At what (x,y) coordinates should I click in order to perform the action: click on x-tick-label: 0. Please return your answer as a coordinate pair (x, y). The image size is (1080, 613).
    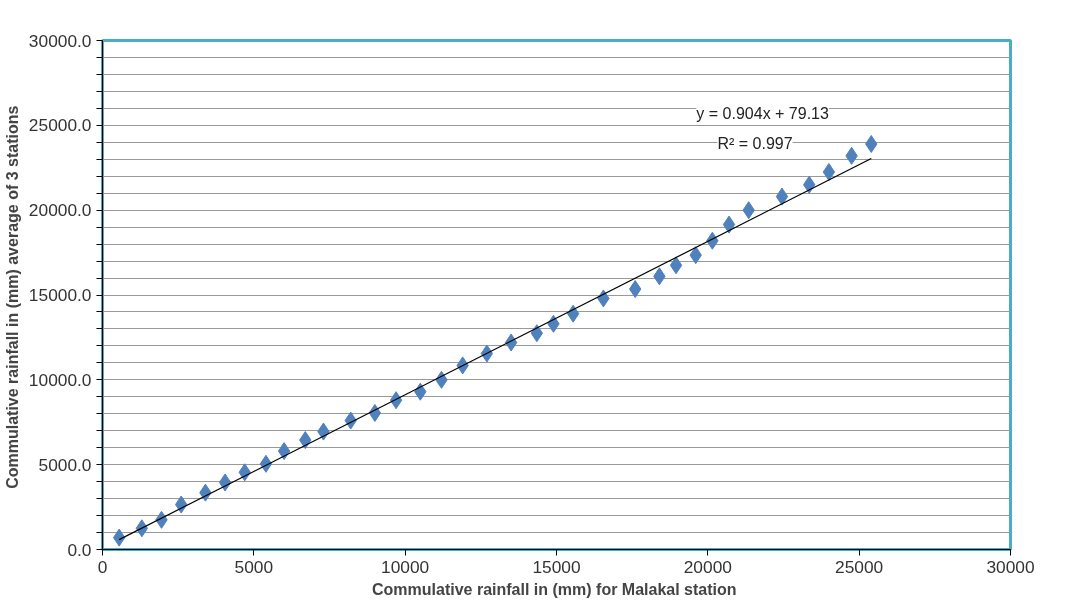
    Looking at the image, I should click on (102, 566).